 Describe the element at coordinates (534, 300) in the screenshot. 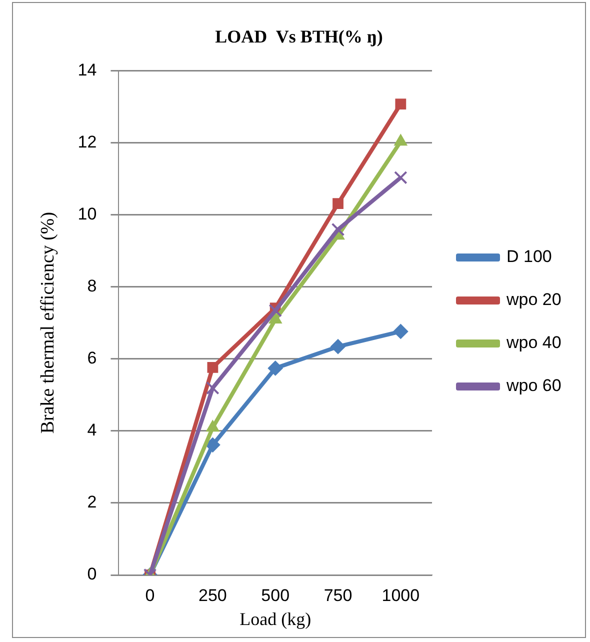

I see `legend-label: wpo 20` at that location.